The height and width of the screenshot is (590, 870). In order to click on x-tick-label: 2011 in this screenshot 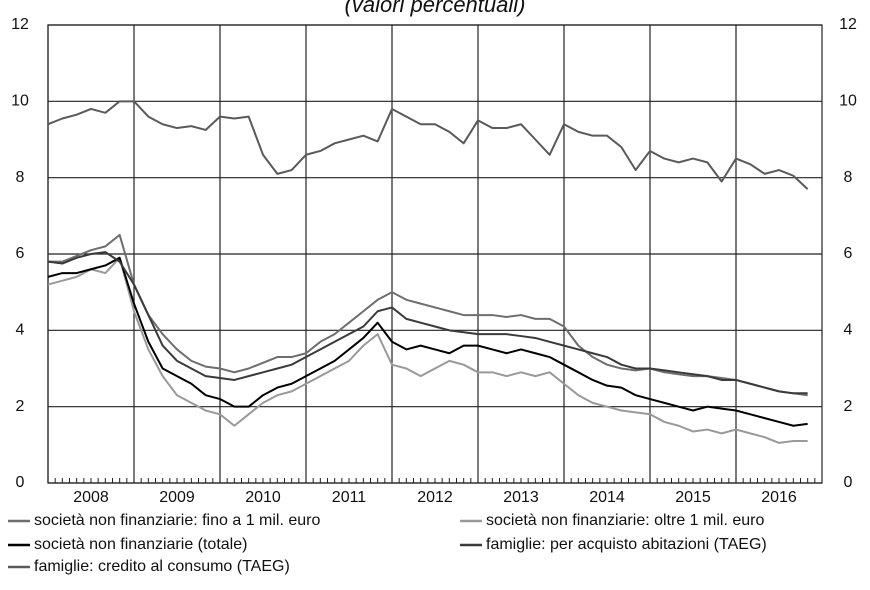, I will do `click(349, 497)`.